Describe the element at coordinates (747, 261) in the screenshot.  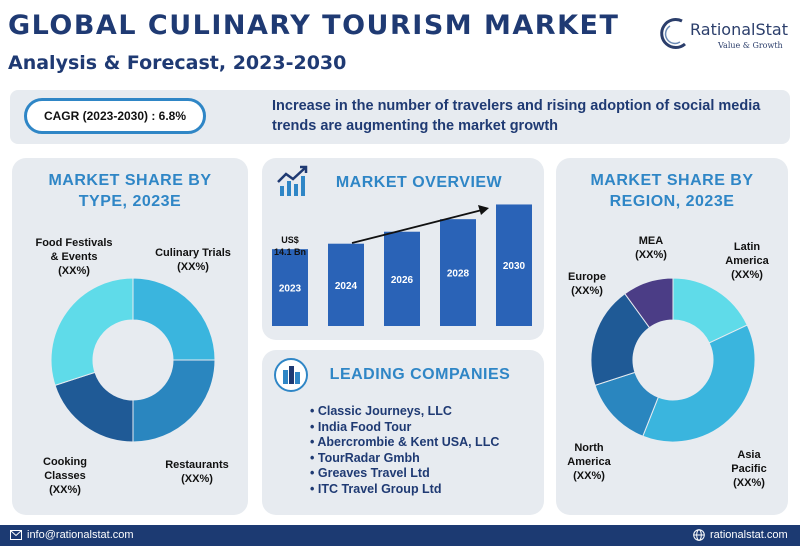
I see `region-label-latin-america: Latin America (XX%)` at that location.